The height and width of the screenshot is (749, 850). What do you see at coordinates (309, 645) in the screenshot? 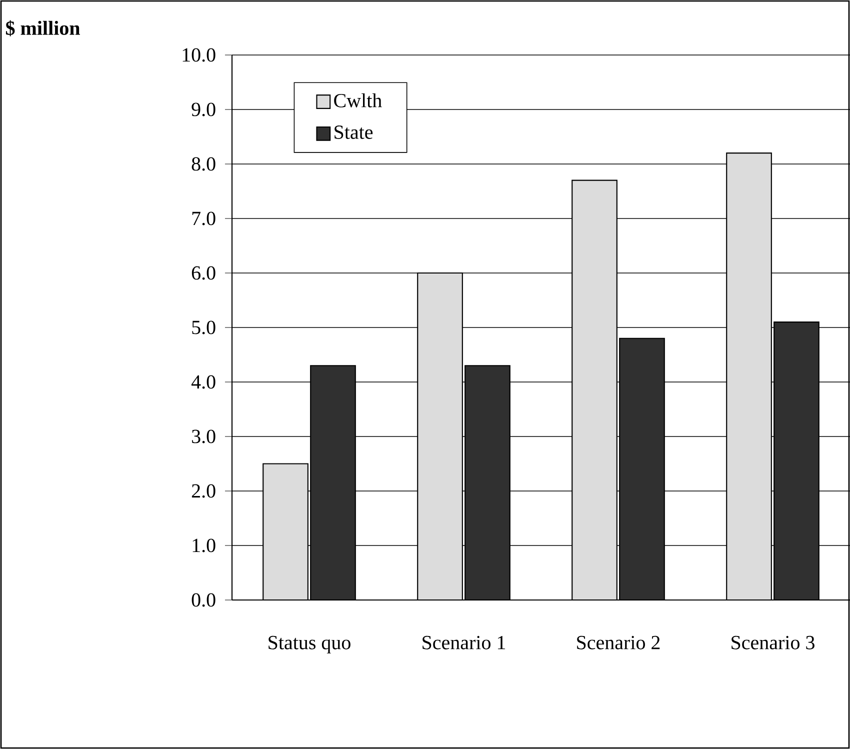
I see `x-tick-label: Status quo` at bounding box center [309, 645].